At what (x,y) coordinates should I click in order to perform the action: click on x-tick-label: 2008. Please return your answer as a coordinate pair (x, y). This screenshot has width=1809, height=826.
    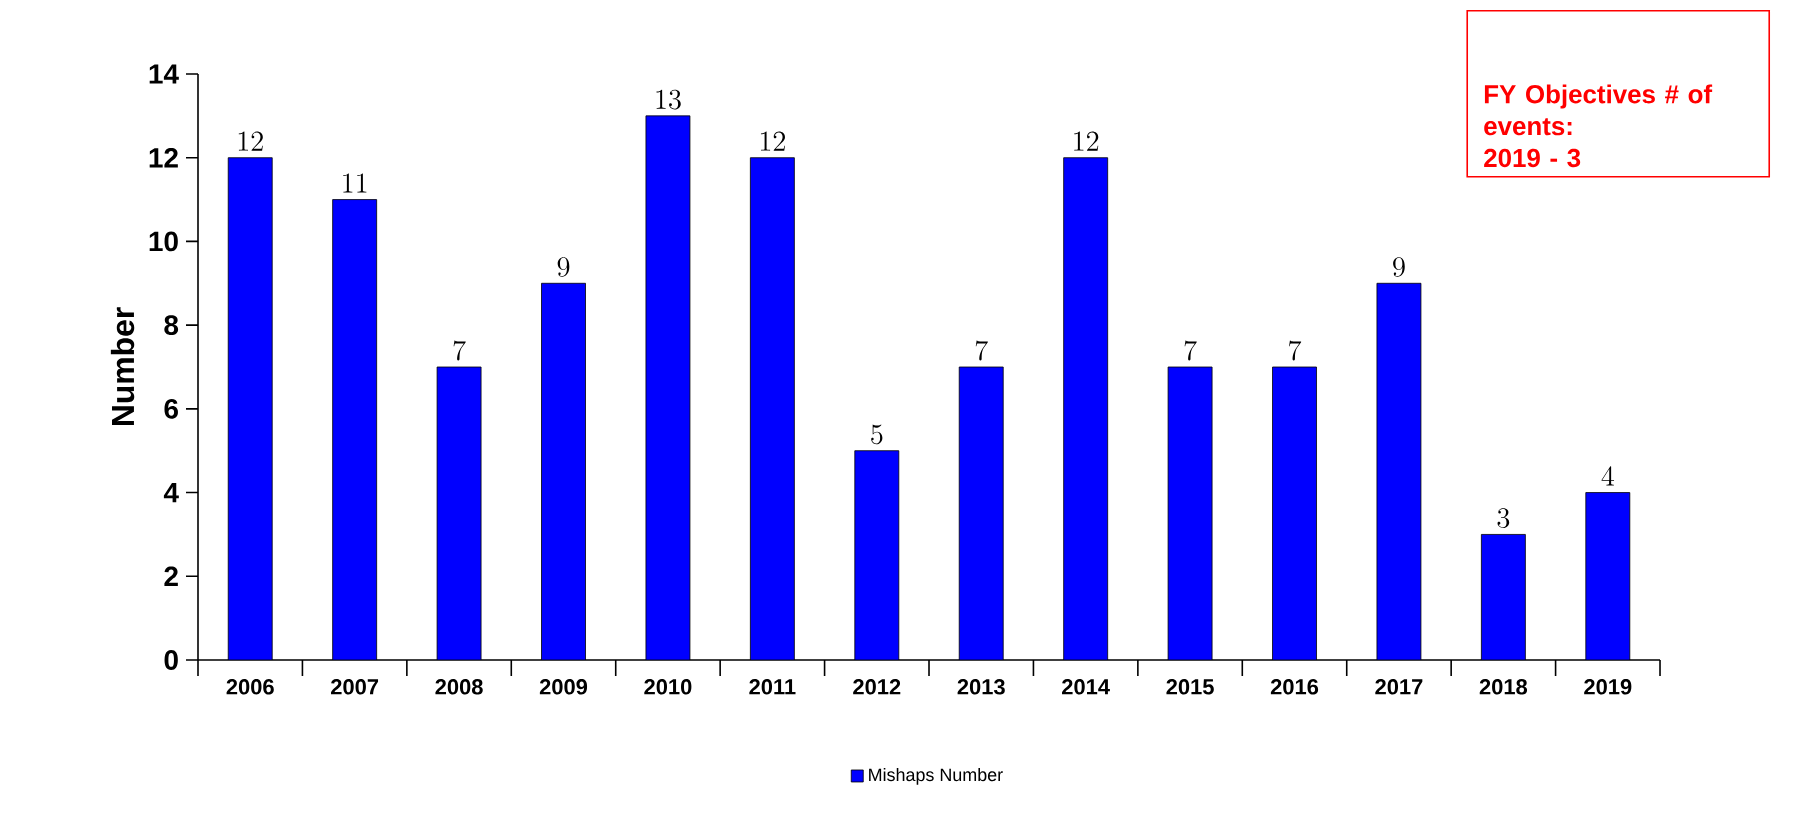
    Looking at the image, I should click on (459, 687).